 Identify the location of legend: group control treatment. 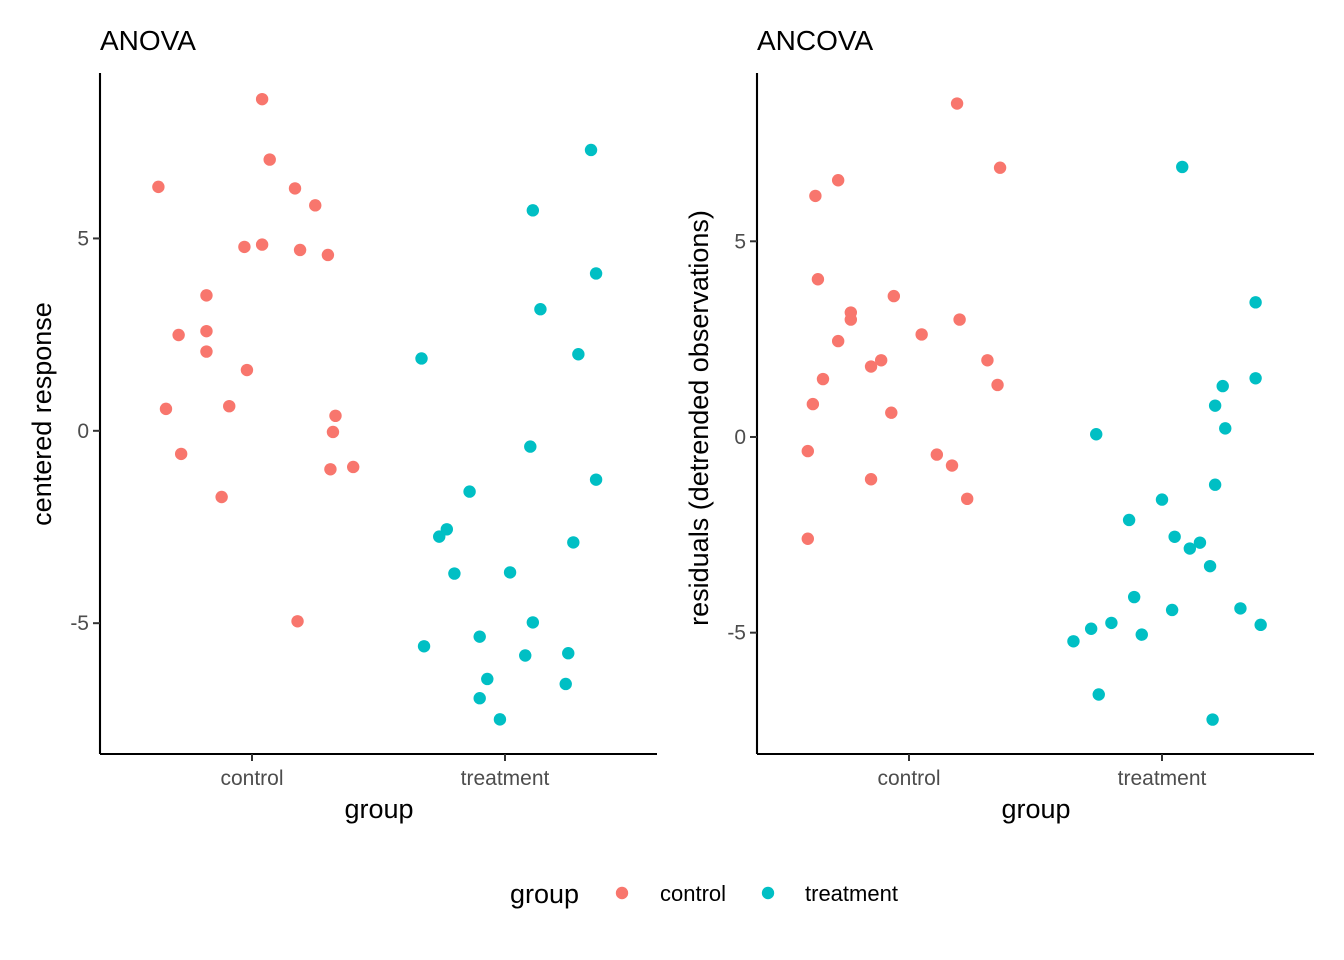
(704, 894).